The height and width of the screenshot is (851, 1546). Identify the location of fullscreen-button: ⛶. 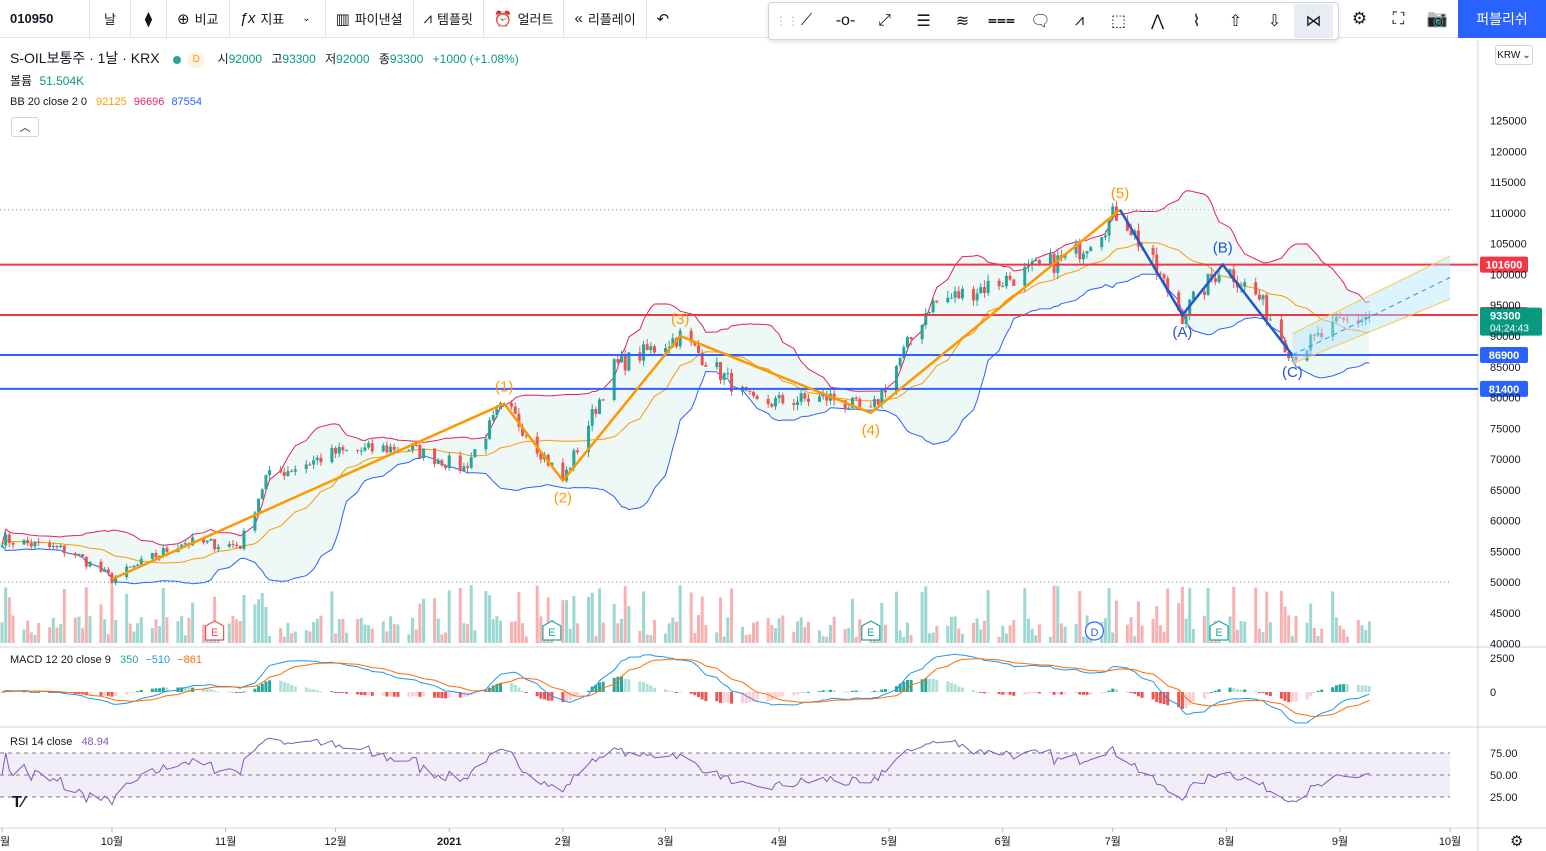
(1398, 19).